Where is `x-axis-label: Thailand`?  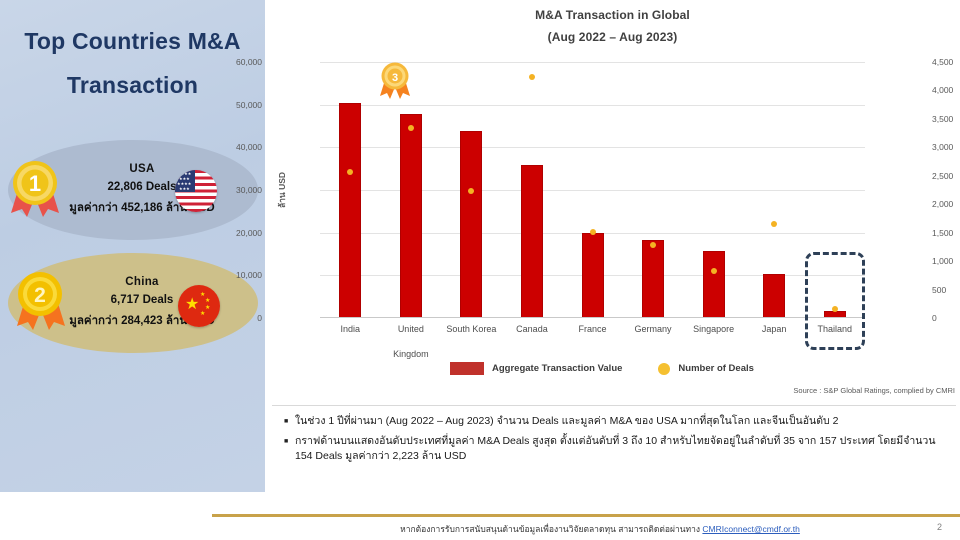
x-axis-label: Thailand is located at coordinates (834, 329).